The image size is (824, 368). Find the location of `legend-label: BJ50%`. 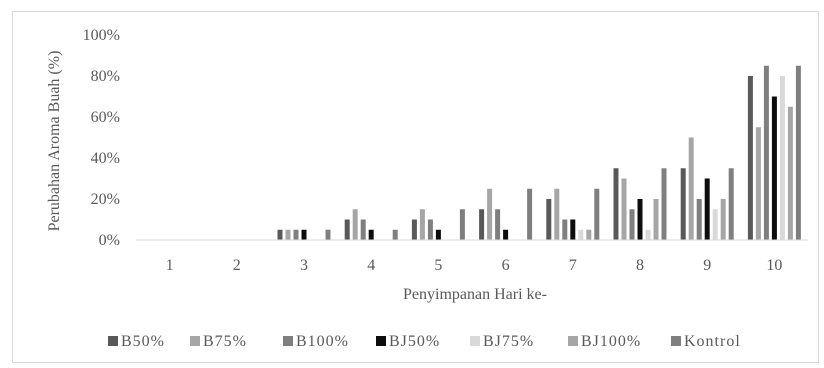

legend-label: BJ50% is located at coordinates (414, 341).